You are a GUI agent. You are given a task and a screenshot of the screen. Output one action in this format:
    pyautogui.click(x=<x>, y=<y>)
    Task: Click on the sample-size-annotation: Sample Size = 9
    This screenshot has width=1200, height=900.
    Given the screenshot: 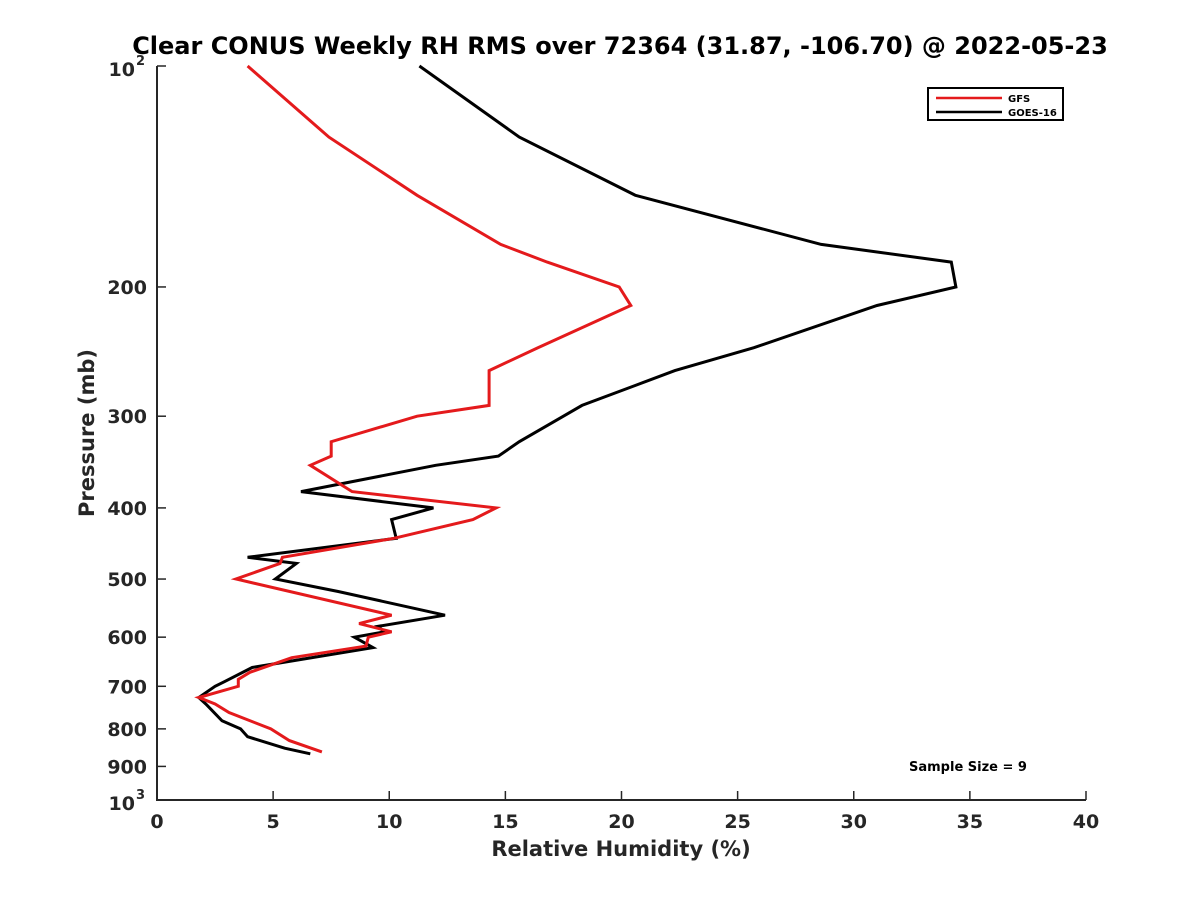 What is the action you would take?
    pyautogui.click(x=968, y=767)
    